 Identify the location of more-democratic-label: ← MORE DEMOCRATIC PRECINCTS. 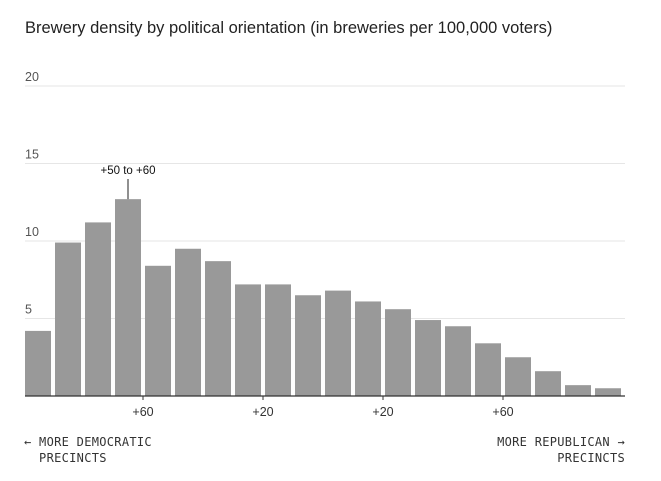
(88, 450).